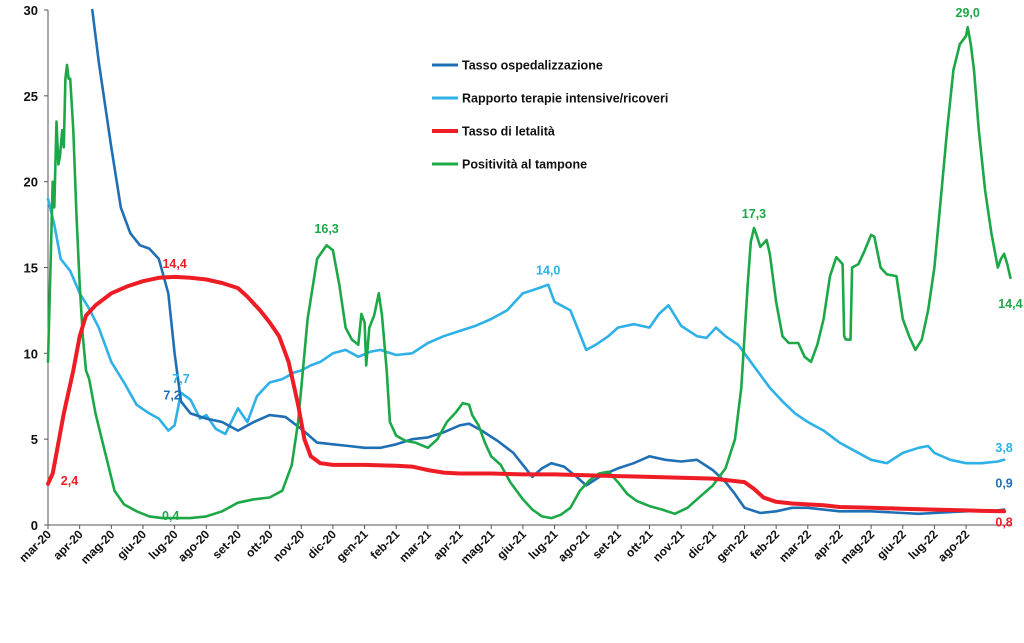  What do you see at coordinates (953, 545) in the screenshot?
I see `x-tick-label: ago-22` at bounding box center [953, 545].